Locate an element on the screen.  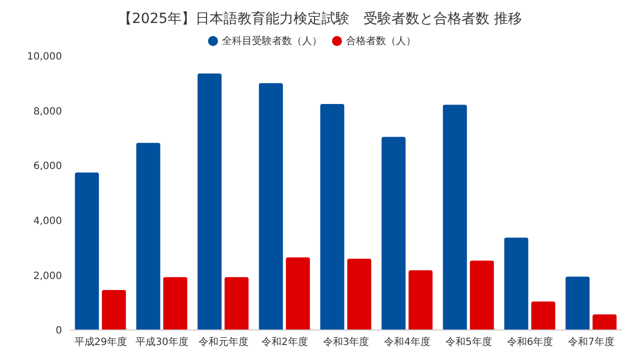
x-tick-label: 令和5年度 is located at coordinates (468, 342).